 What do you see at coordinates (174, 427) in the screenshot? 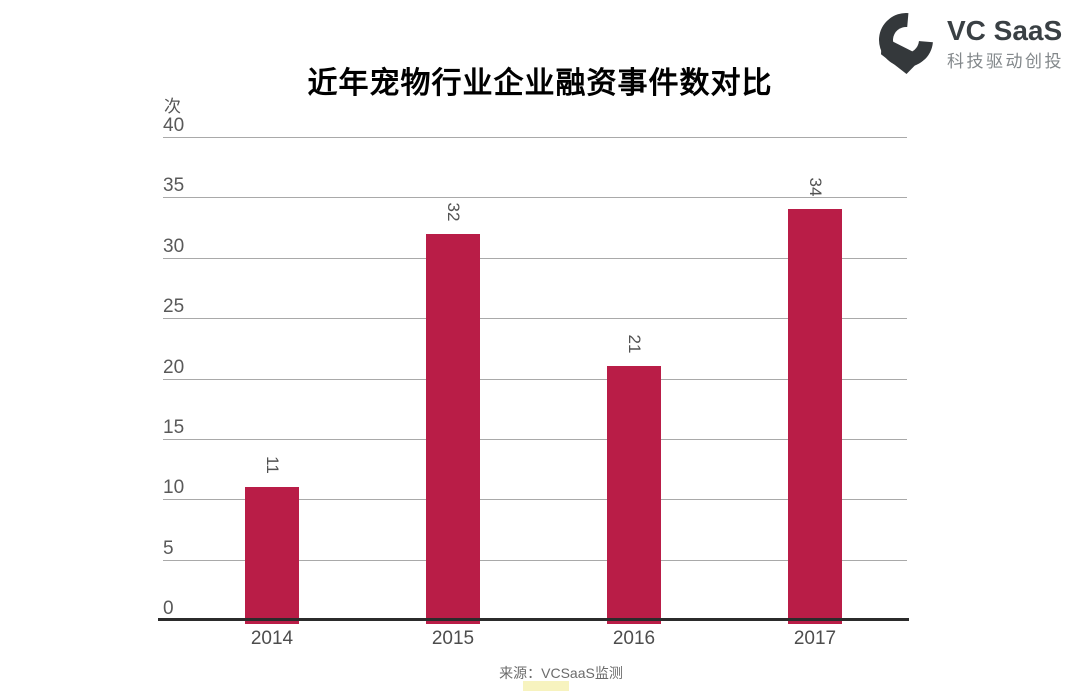
I see `y-tick-label-15: 15` at bounding box center [174, 427].